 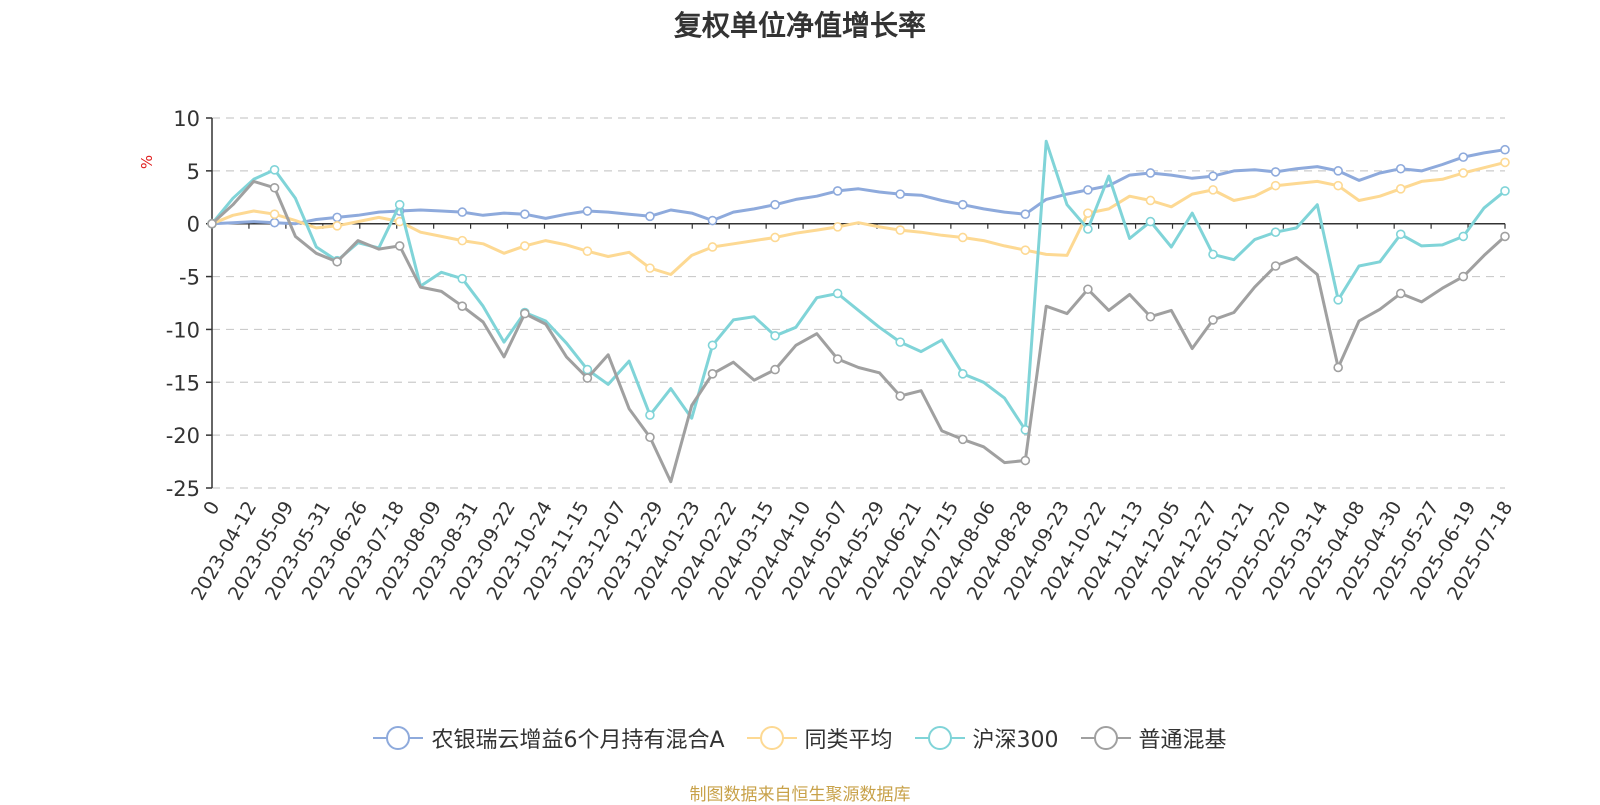 What do you see at coordinates (800, 795) in the screenshot?
I see `data-source-note: 制图数据来自恒生聚源数据库` at bounding box center [800, 795].